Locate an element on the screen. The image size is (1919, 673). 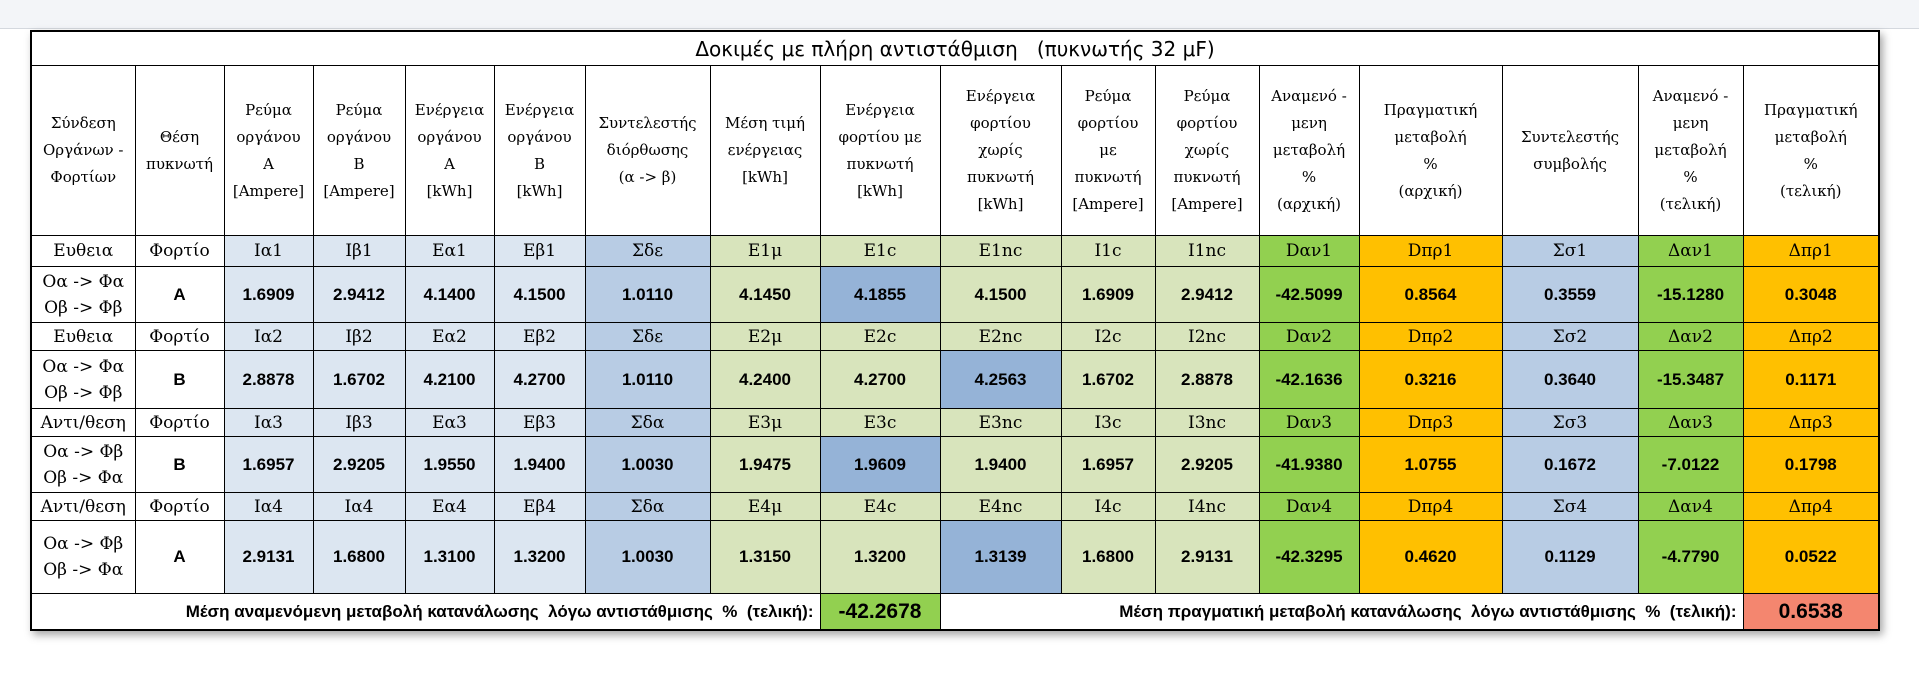
label-cell: Dπρ2 is located at coordinates (1430, 336).